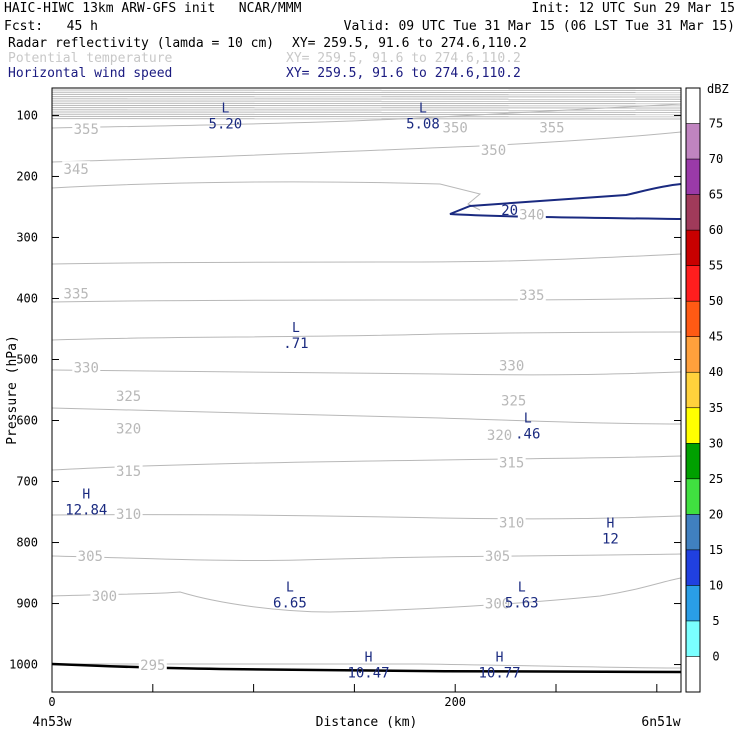 The width and height of the screenshot is (740, 740). Describe the element at coordinates (716, 159) in the screenshot. I see `colorbar-label: 70` at that location.